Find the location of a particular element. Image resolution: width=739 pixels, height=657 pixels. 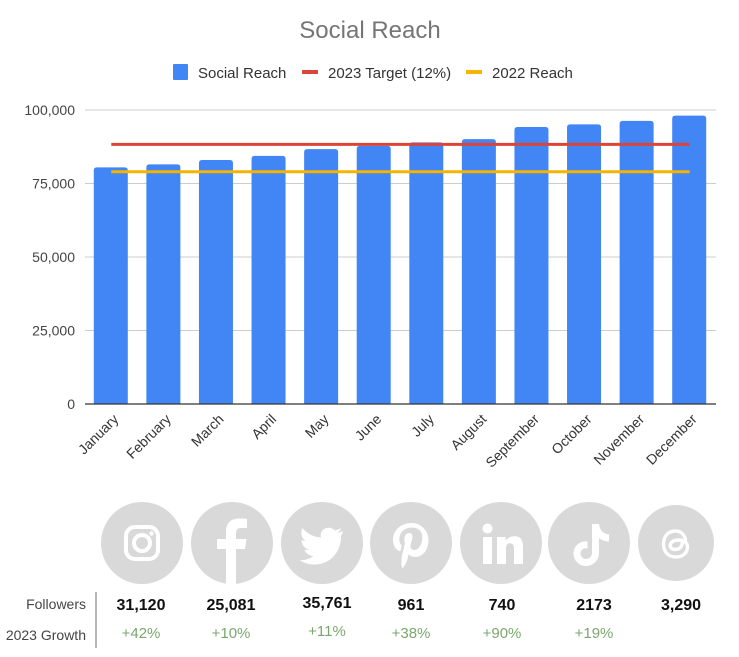

stat-column-linkedin: 740 +90% is located at coordinates (502, 620).